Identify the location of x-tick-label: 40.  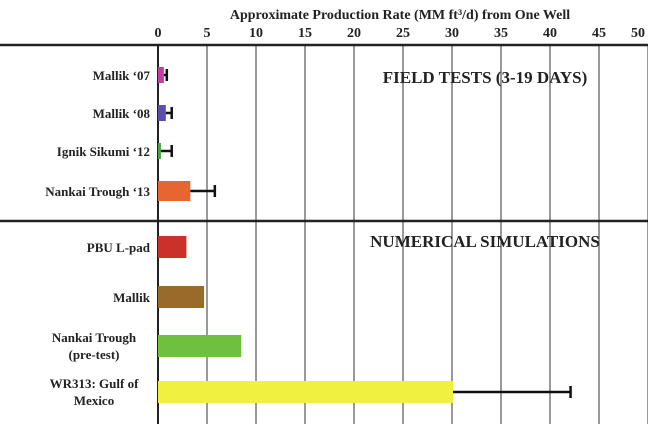
(550, 33).